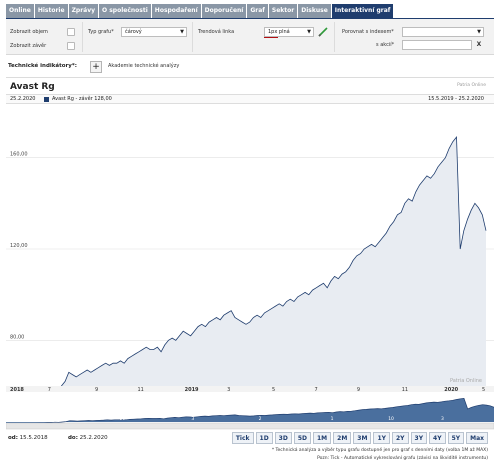 This screenshot has height=473, width=500. Describe the element at coordinates (466, 381) in the screenshot. I see `chart-watermark: Patria Online` at that location.